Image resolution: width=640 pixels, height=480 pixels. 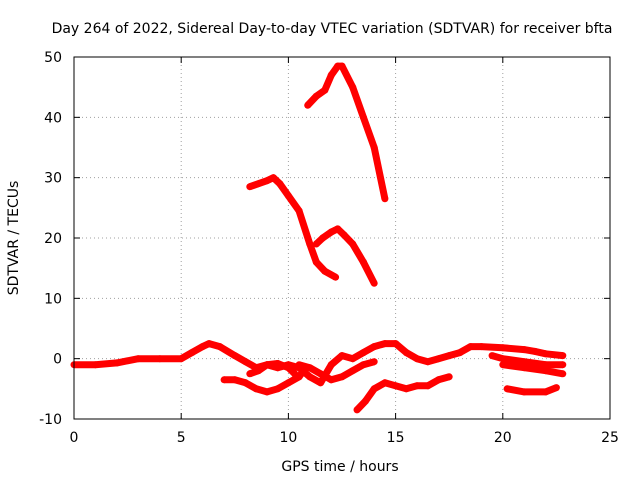 What do you see at coordinates (396, 438) in the screenshot?
I see `x-tick-label: 15` at bounding box center [396, 438].